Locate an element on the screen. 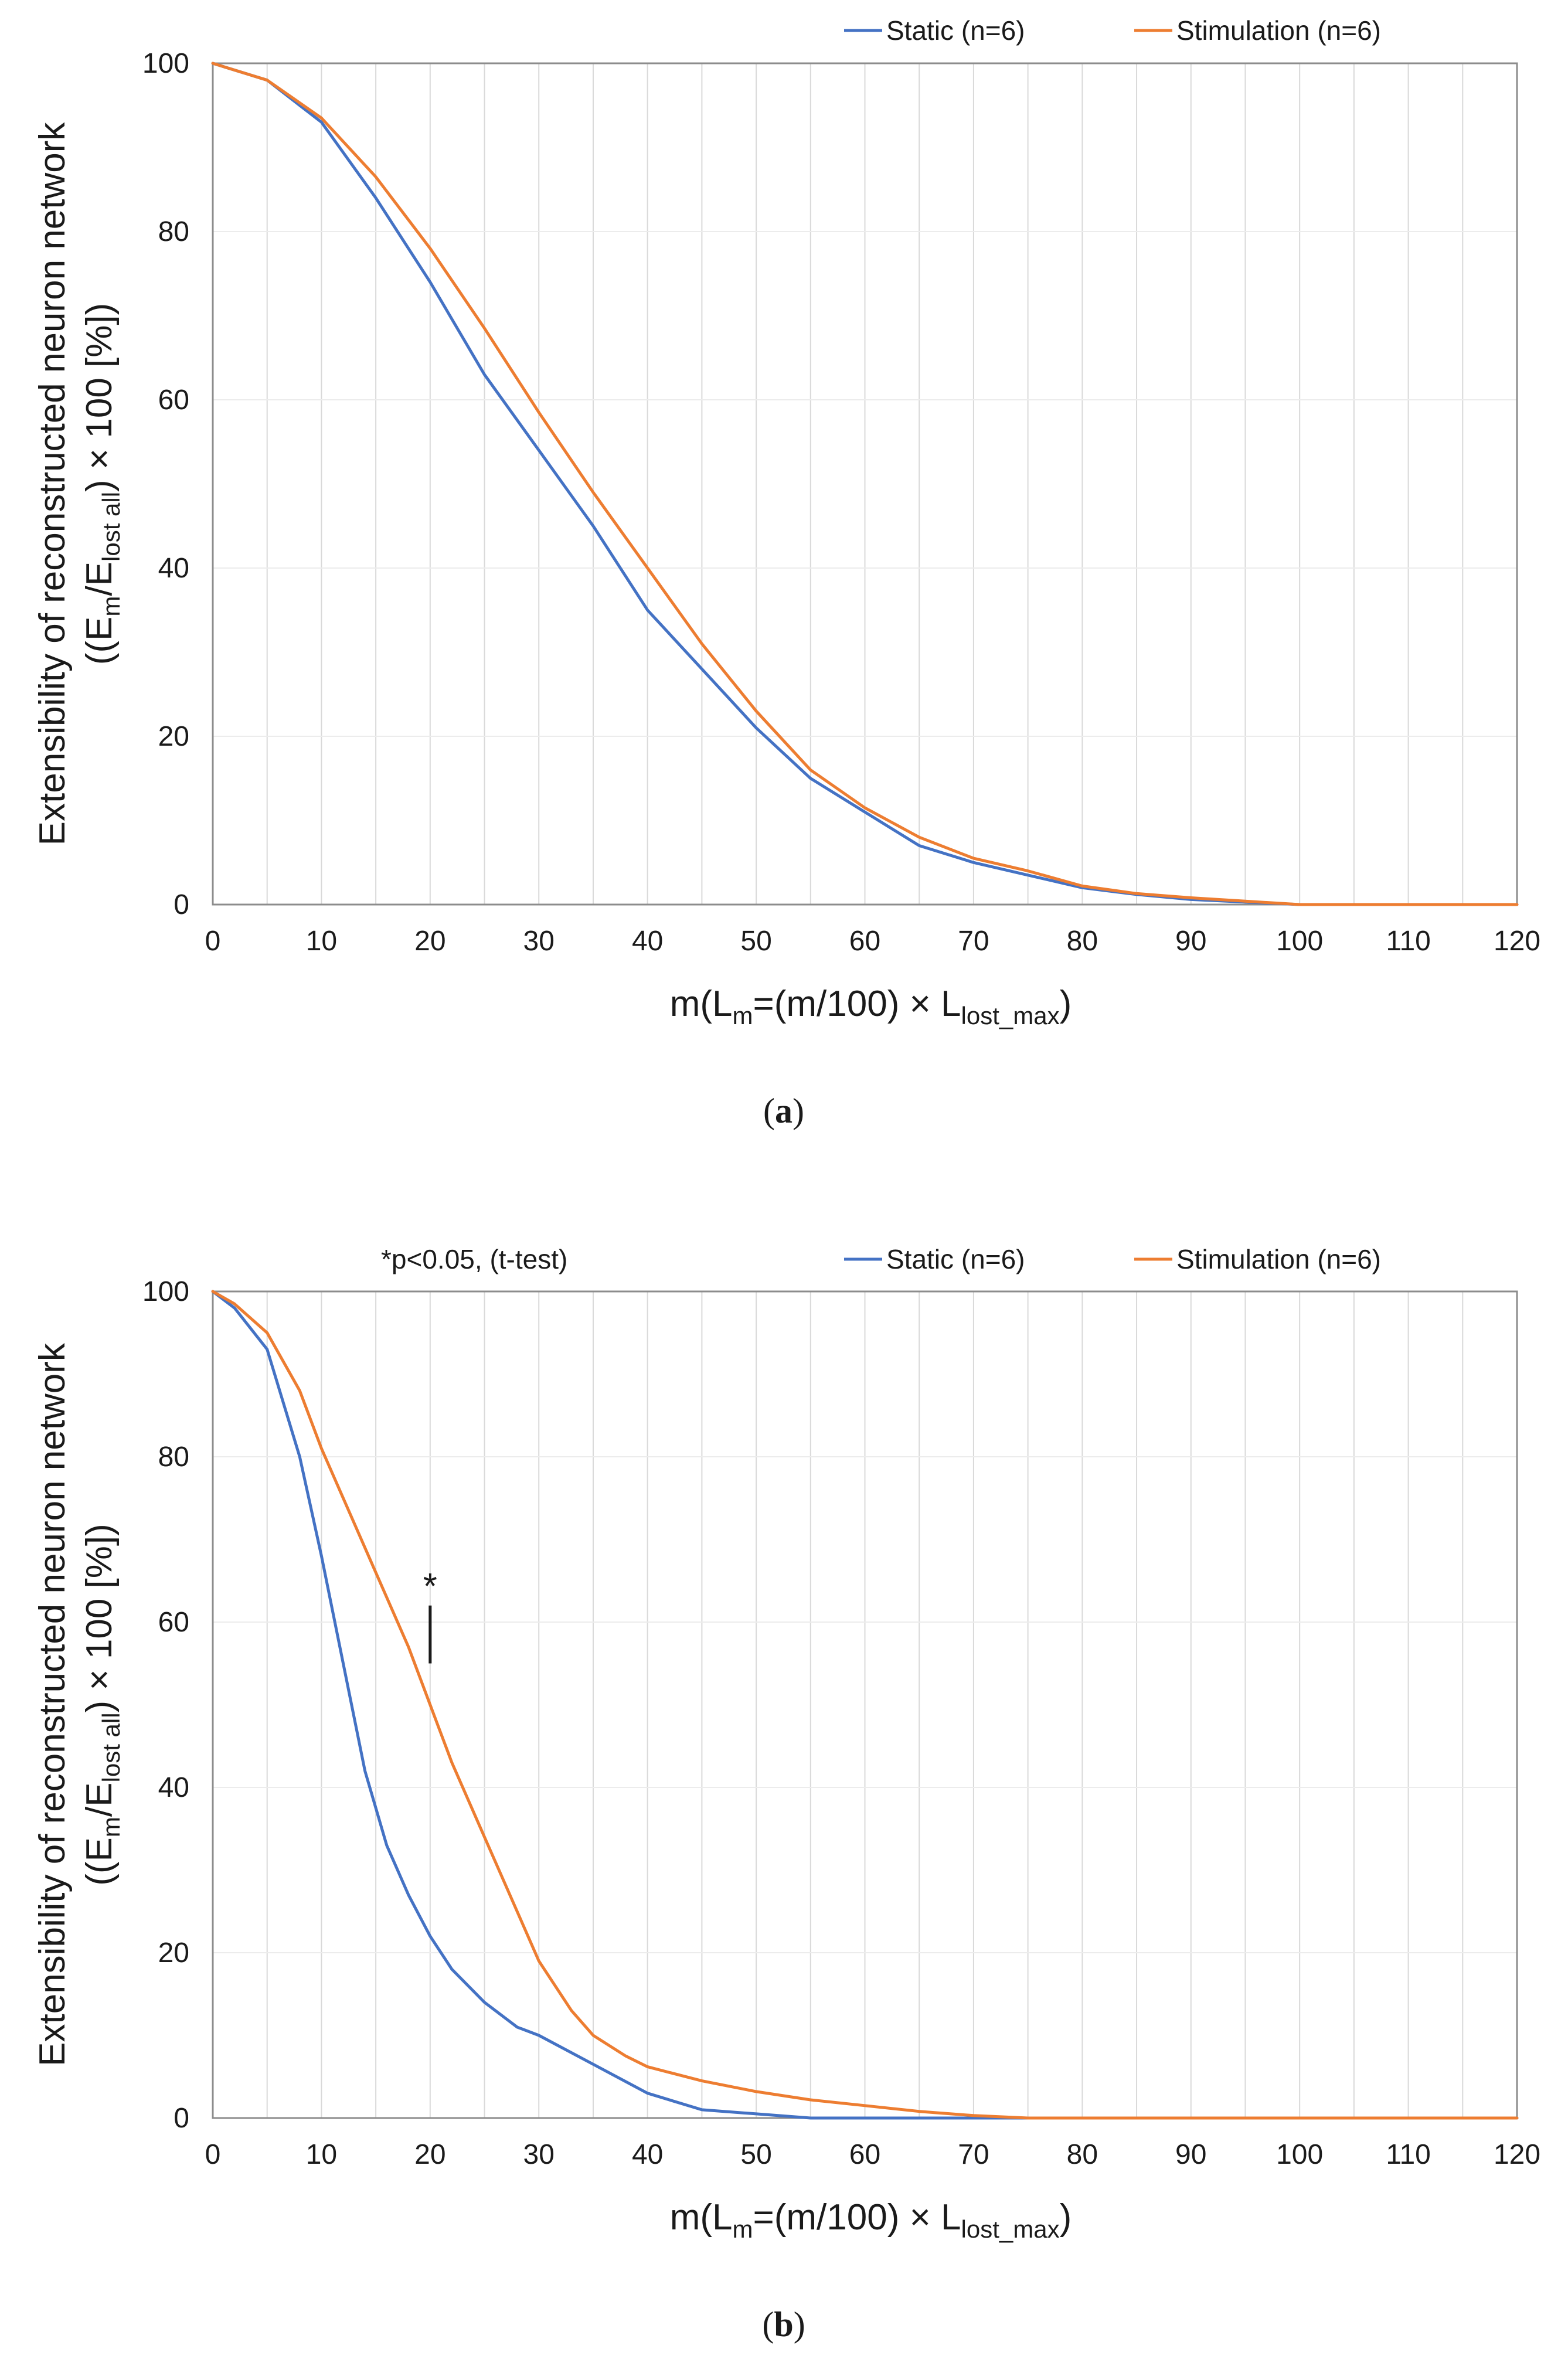 The width and height of the screenshot is (1568, 2366). caption-letter: a is located at coordinates (784, 1111).